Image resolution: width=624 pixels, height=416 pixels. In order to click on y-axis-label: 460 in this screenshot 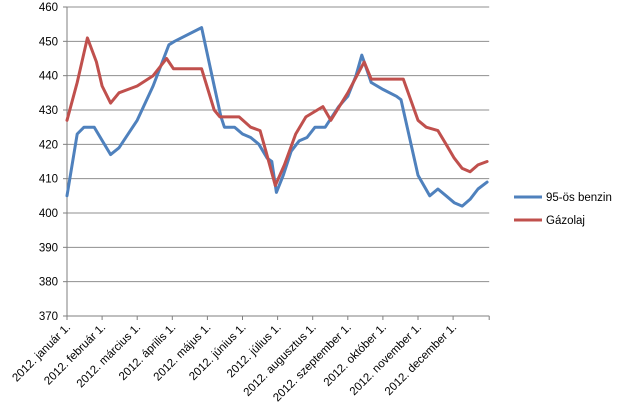, I will do `click(48, 8)`.